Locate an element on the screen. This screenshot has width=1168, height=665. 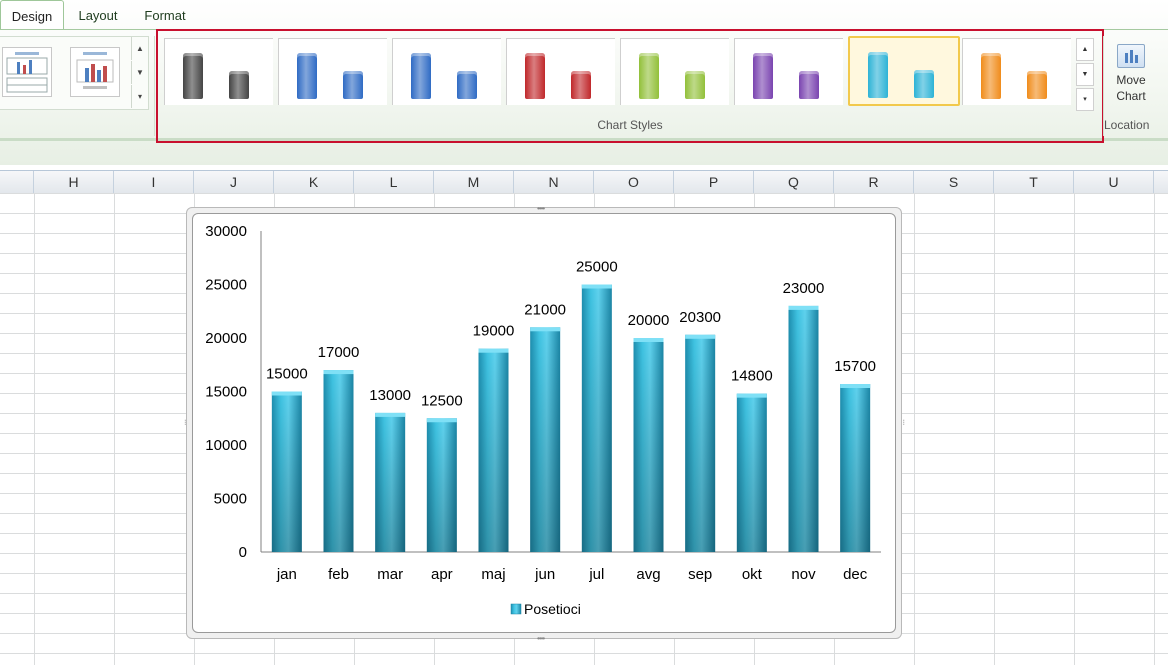
x-tick-label-jun: jun is located at coordinates (544, 574).